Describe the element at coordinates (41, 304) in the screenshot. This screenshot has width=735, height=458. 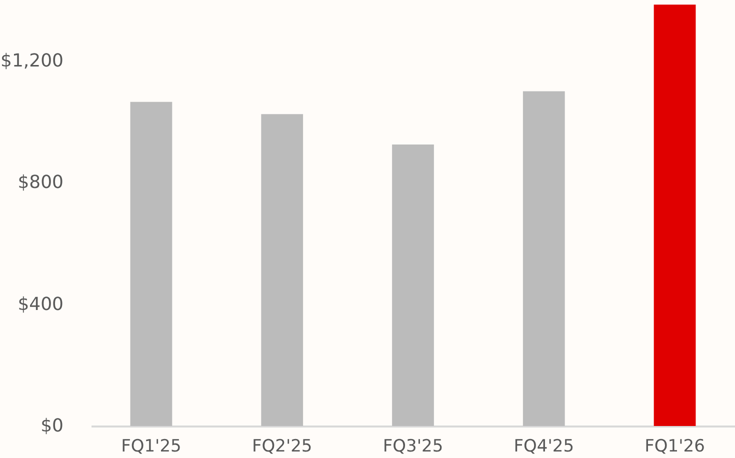
I see `y-tick-label: $400` at that location.